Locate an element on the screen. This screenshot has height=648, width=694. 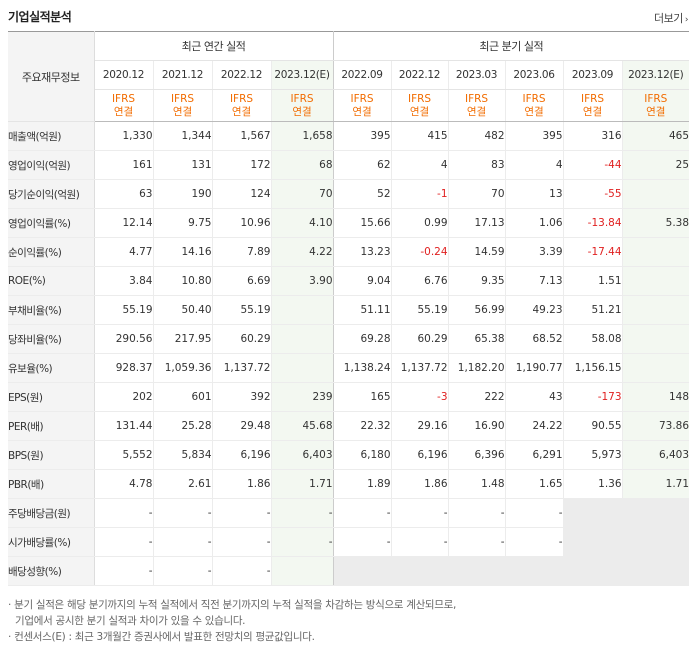
value-cell: 51.11 is located at coordinates (362, 310).